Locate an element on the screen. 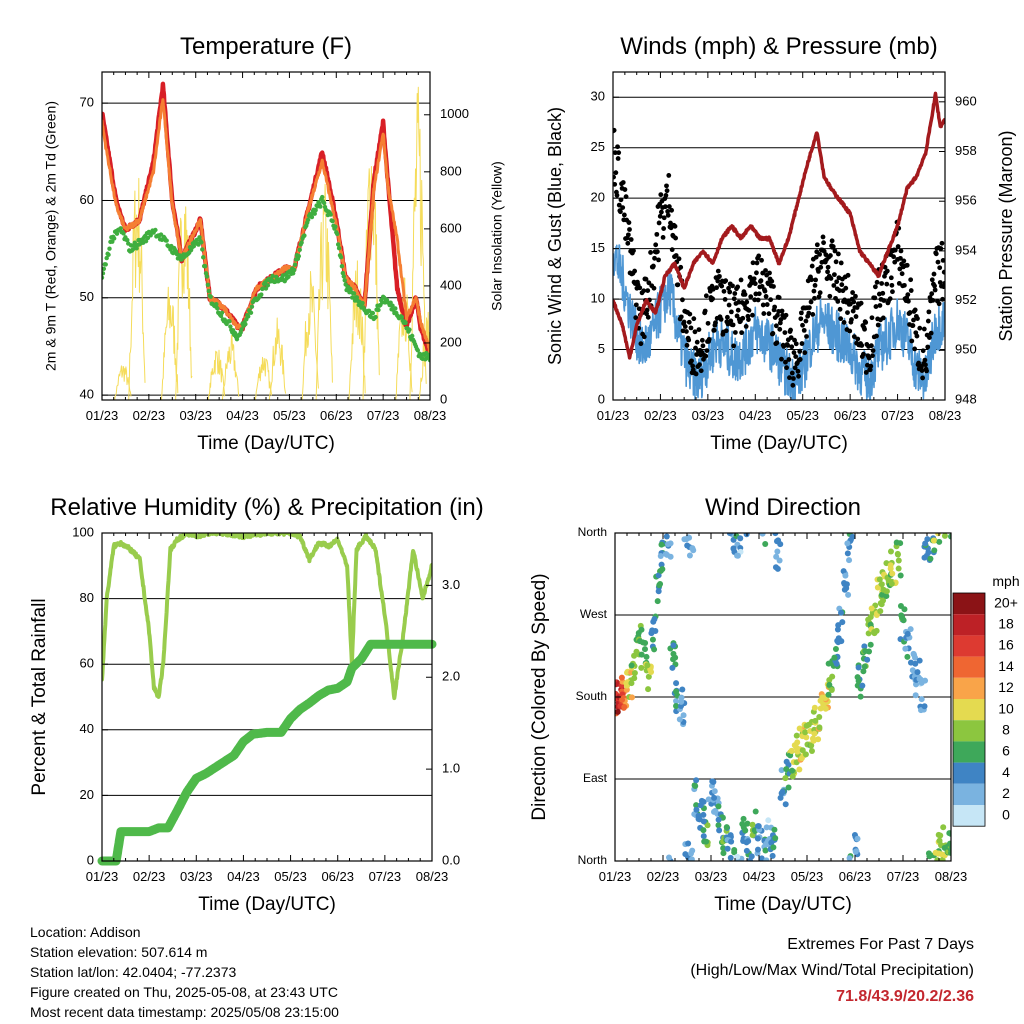 Image resolution: width=1024 pixels, height=1024 pixels. y-tick-label-1: 5 is located at coordinates (601, 348).